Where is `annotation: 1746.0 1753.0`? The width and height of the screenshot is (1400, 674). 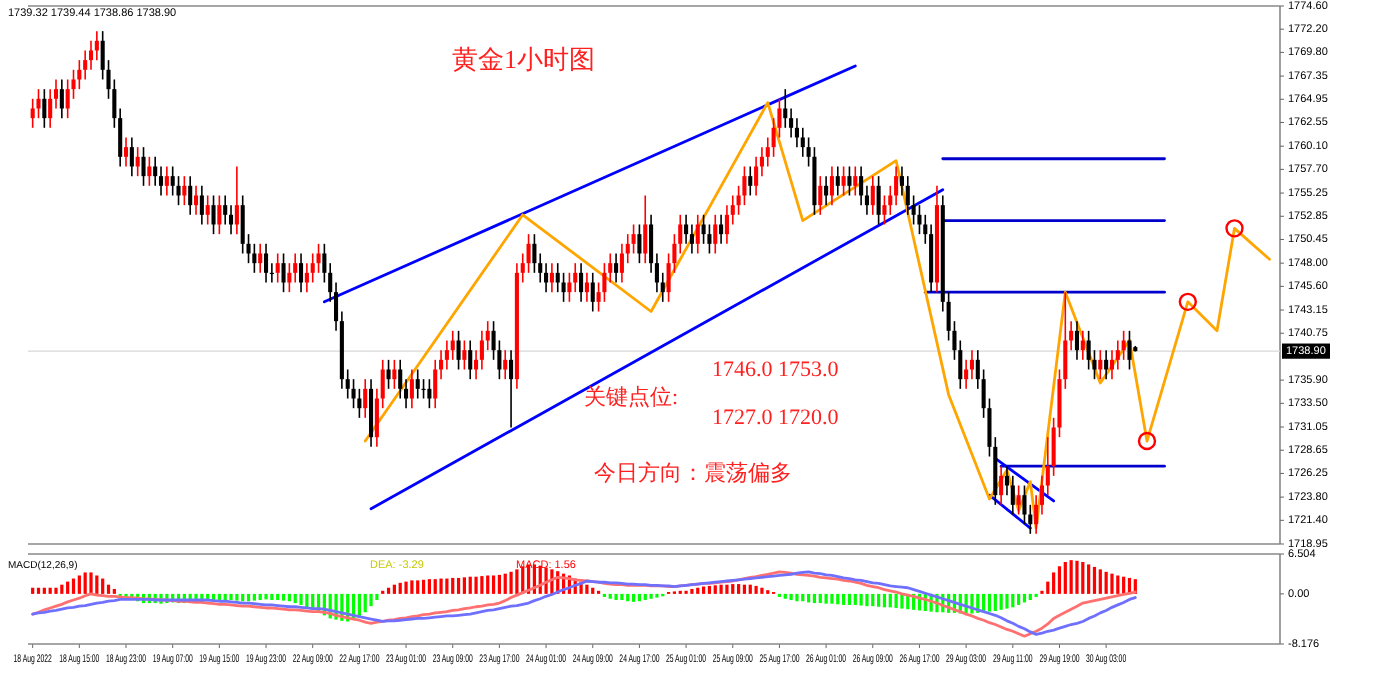 annotation: 1746.0 1753.0 is located at coordinates (776, 370).